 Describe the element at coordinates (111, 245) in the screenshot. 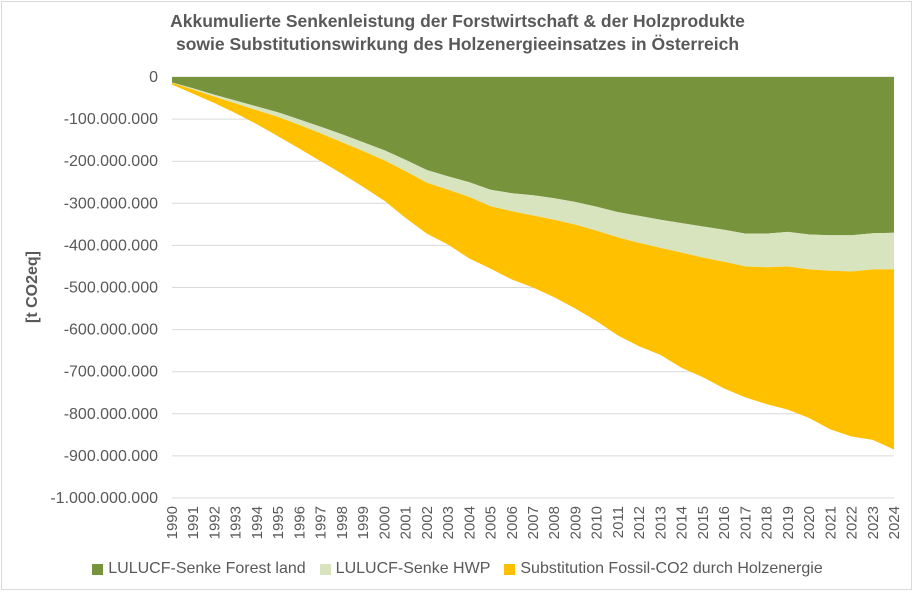

I see `y-tick-label: -400.000.000` at that location.